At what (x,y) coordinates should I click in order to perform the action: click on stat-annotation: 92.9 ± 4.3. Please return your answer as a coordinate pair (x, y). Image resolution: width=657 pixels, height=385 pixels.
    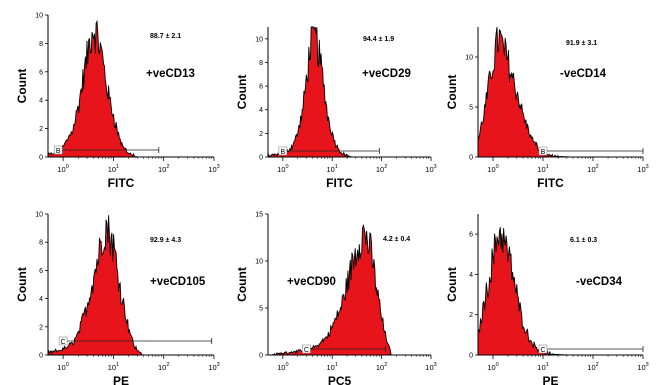
    Looking at the image, I should click on (165, 240).